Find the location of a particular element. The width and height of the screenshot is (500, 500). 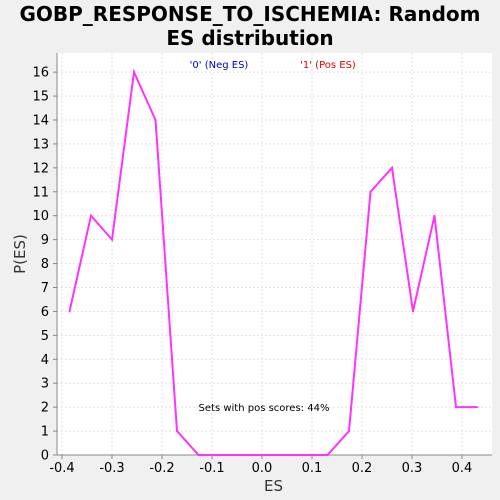

x-tick-label: -0.1 is located at coordinates (211, 468).